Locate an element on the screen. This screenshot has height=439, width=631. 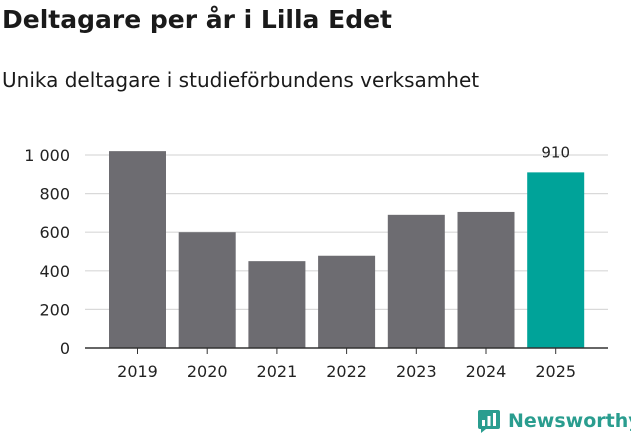
data-labels: 910 is located at coordinates (555, 152).